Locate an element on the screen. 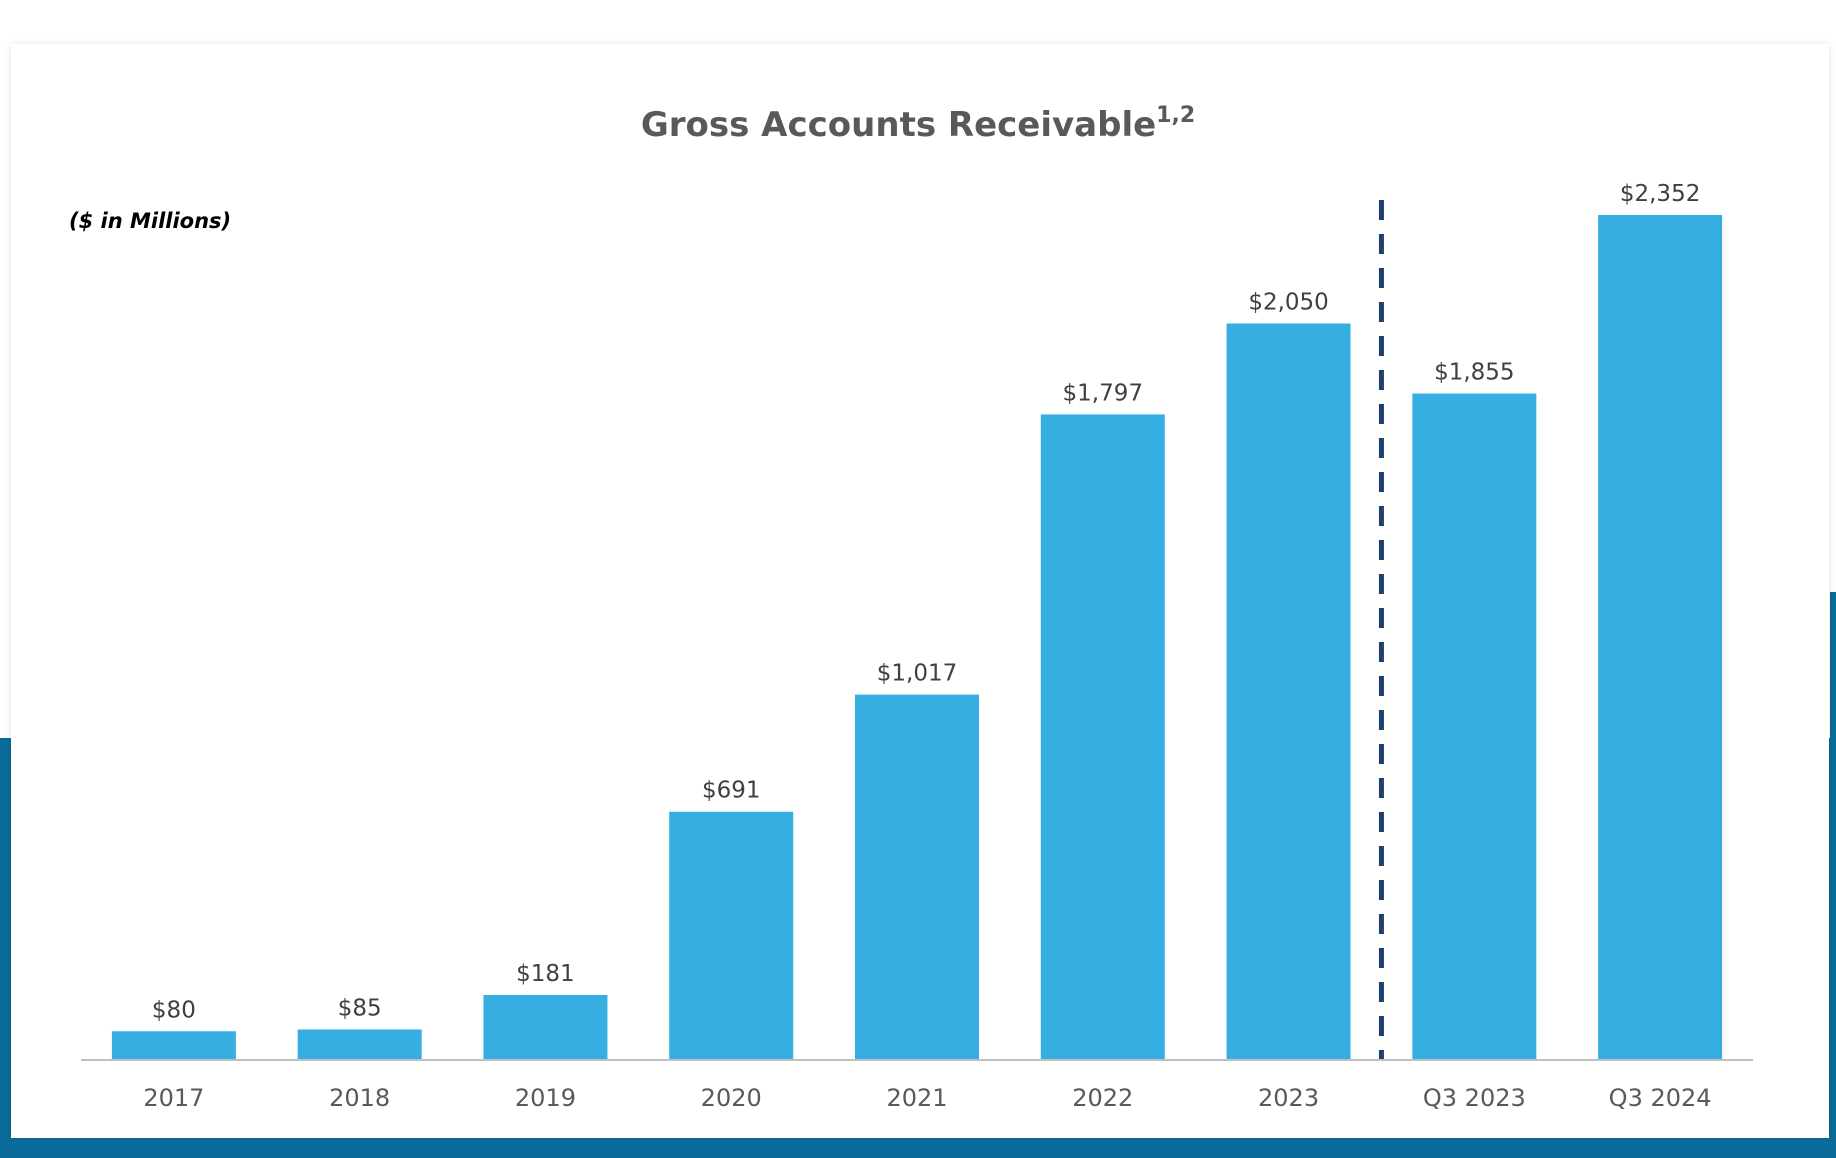  bar-2021 is located at coordinates (917, 877).